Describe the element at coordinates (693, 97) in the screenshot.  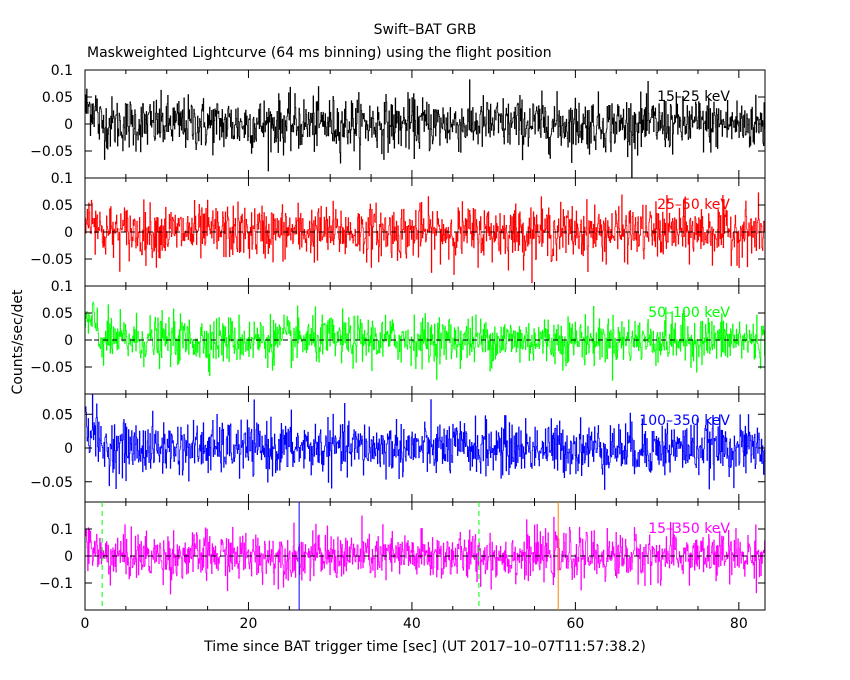
I see `band-label: 15–25 keV` at that location.